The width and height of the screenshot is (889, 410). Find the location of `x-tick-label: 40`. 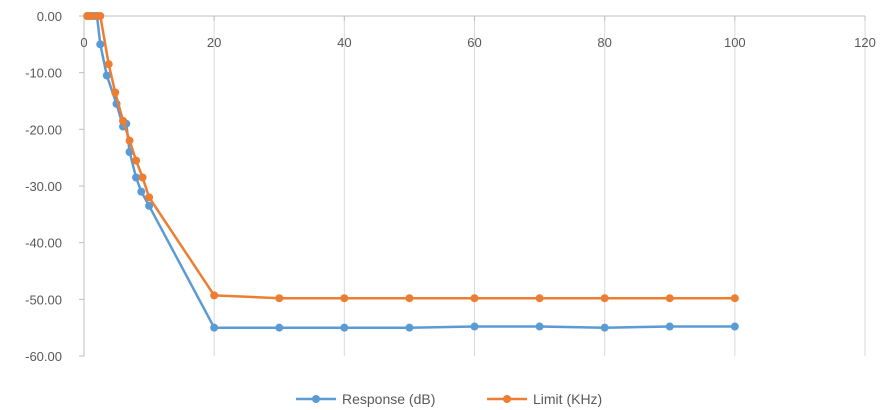

x-tick-label: 40 is located at coordinates (344, 42).